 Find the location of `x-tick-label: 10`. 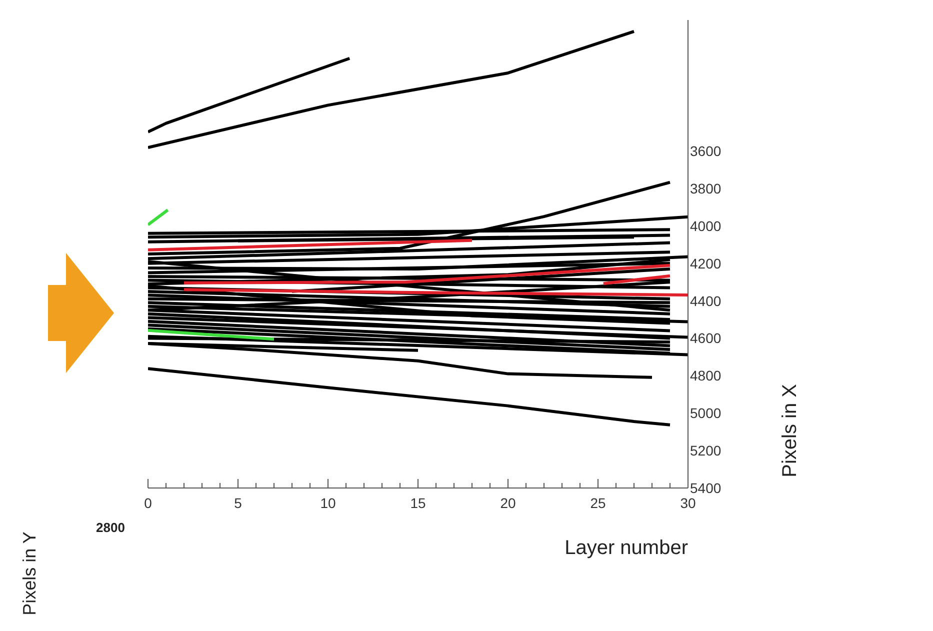

x-tick-label: 10 is located at coordinates (328, 503).